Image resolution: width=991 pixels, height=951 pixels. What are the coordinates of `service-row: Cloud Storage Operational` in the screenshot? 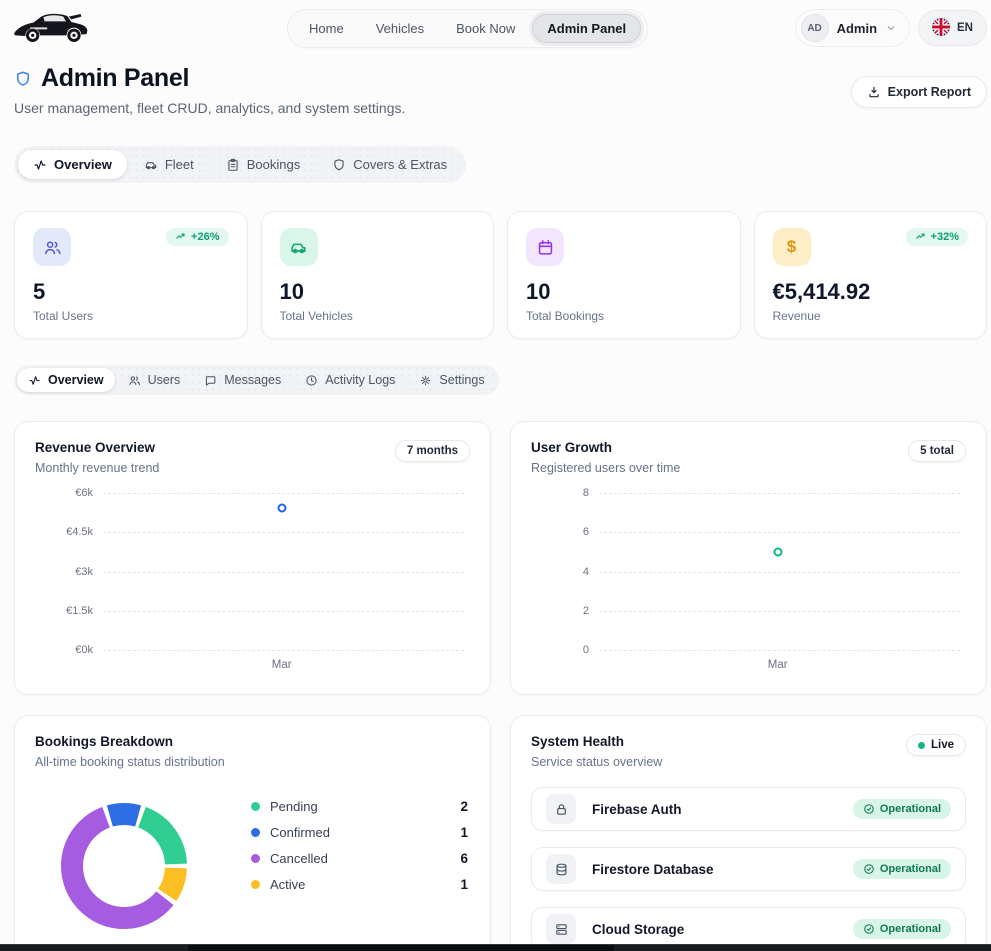 It's located at (748, 929).